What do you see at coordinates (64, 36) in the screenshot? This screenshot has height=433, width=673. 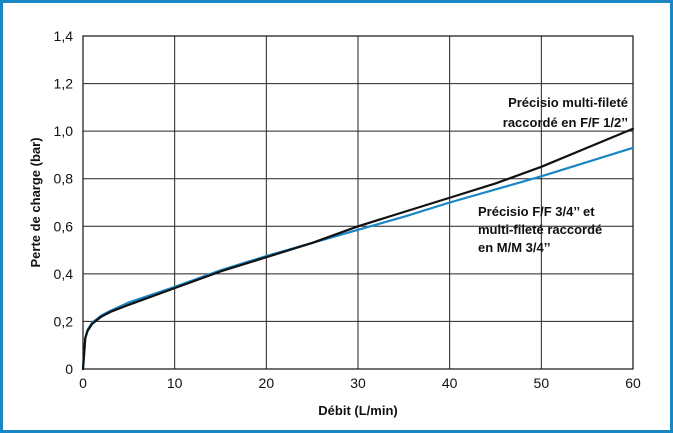 I see `y-tick-label: 1,4` at bounding box center [64, 36].